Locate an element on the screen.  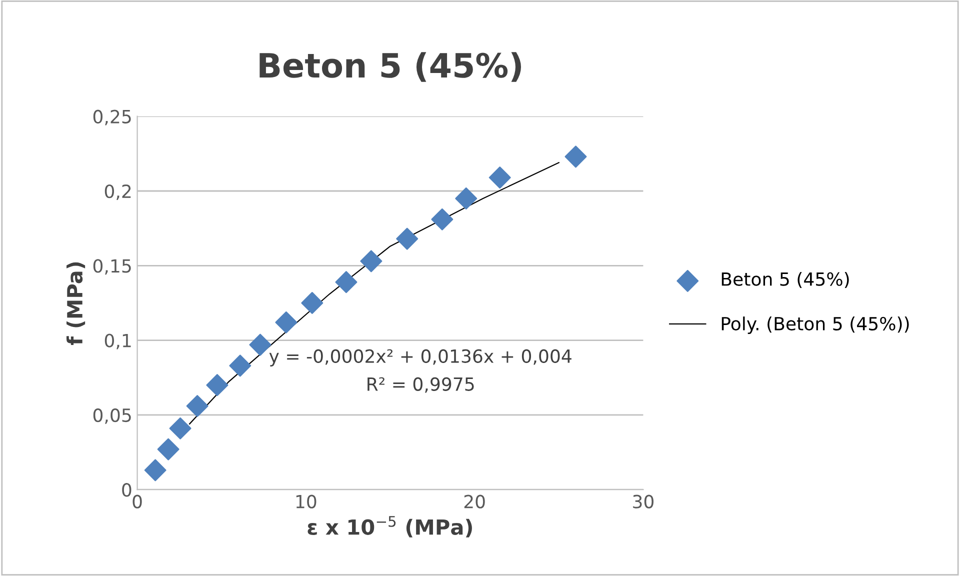
y-tick-label: 0,15 is located at coordinates (112, 267).